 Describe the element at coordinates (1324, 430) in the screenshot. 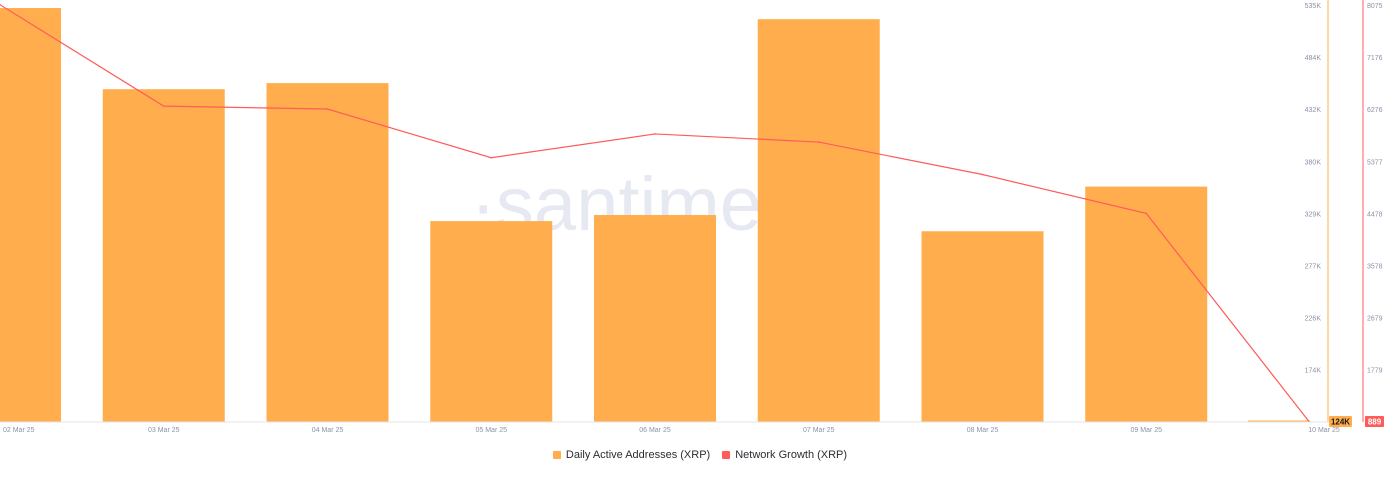

I see `x-tick-label: 10 Mar 25` at that location.